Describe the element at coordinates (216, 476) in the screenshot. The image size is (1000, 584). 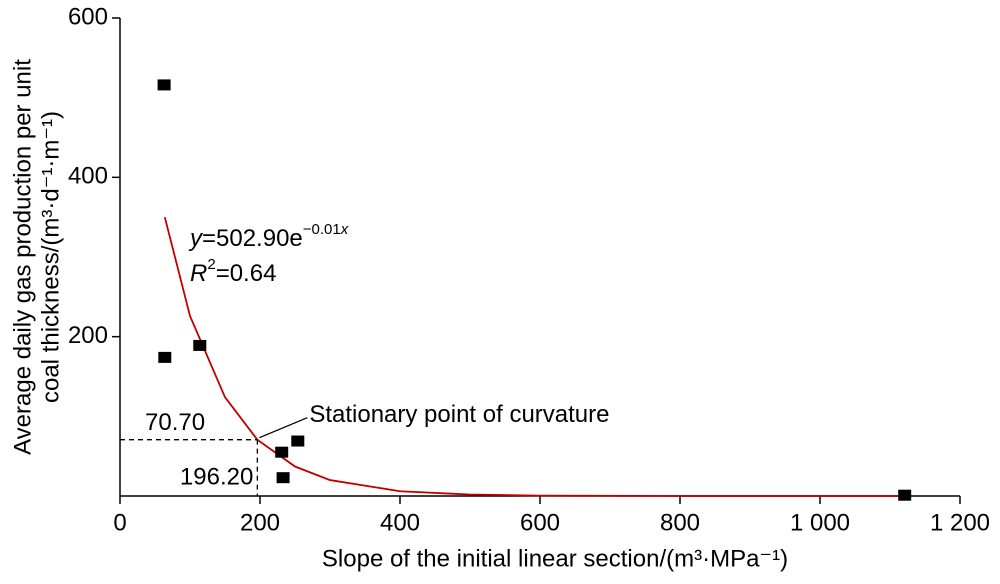
I see `x-guide-label: 196.20` at that location.